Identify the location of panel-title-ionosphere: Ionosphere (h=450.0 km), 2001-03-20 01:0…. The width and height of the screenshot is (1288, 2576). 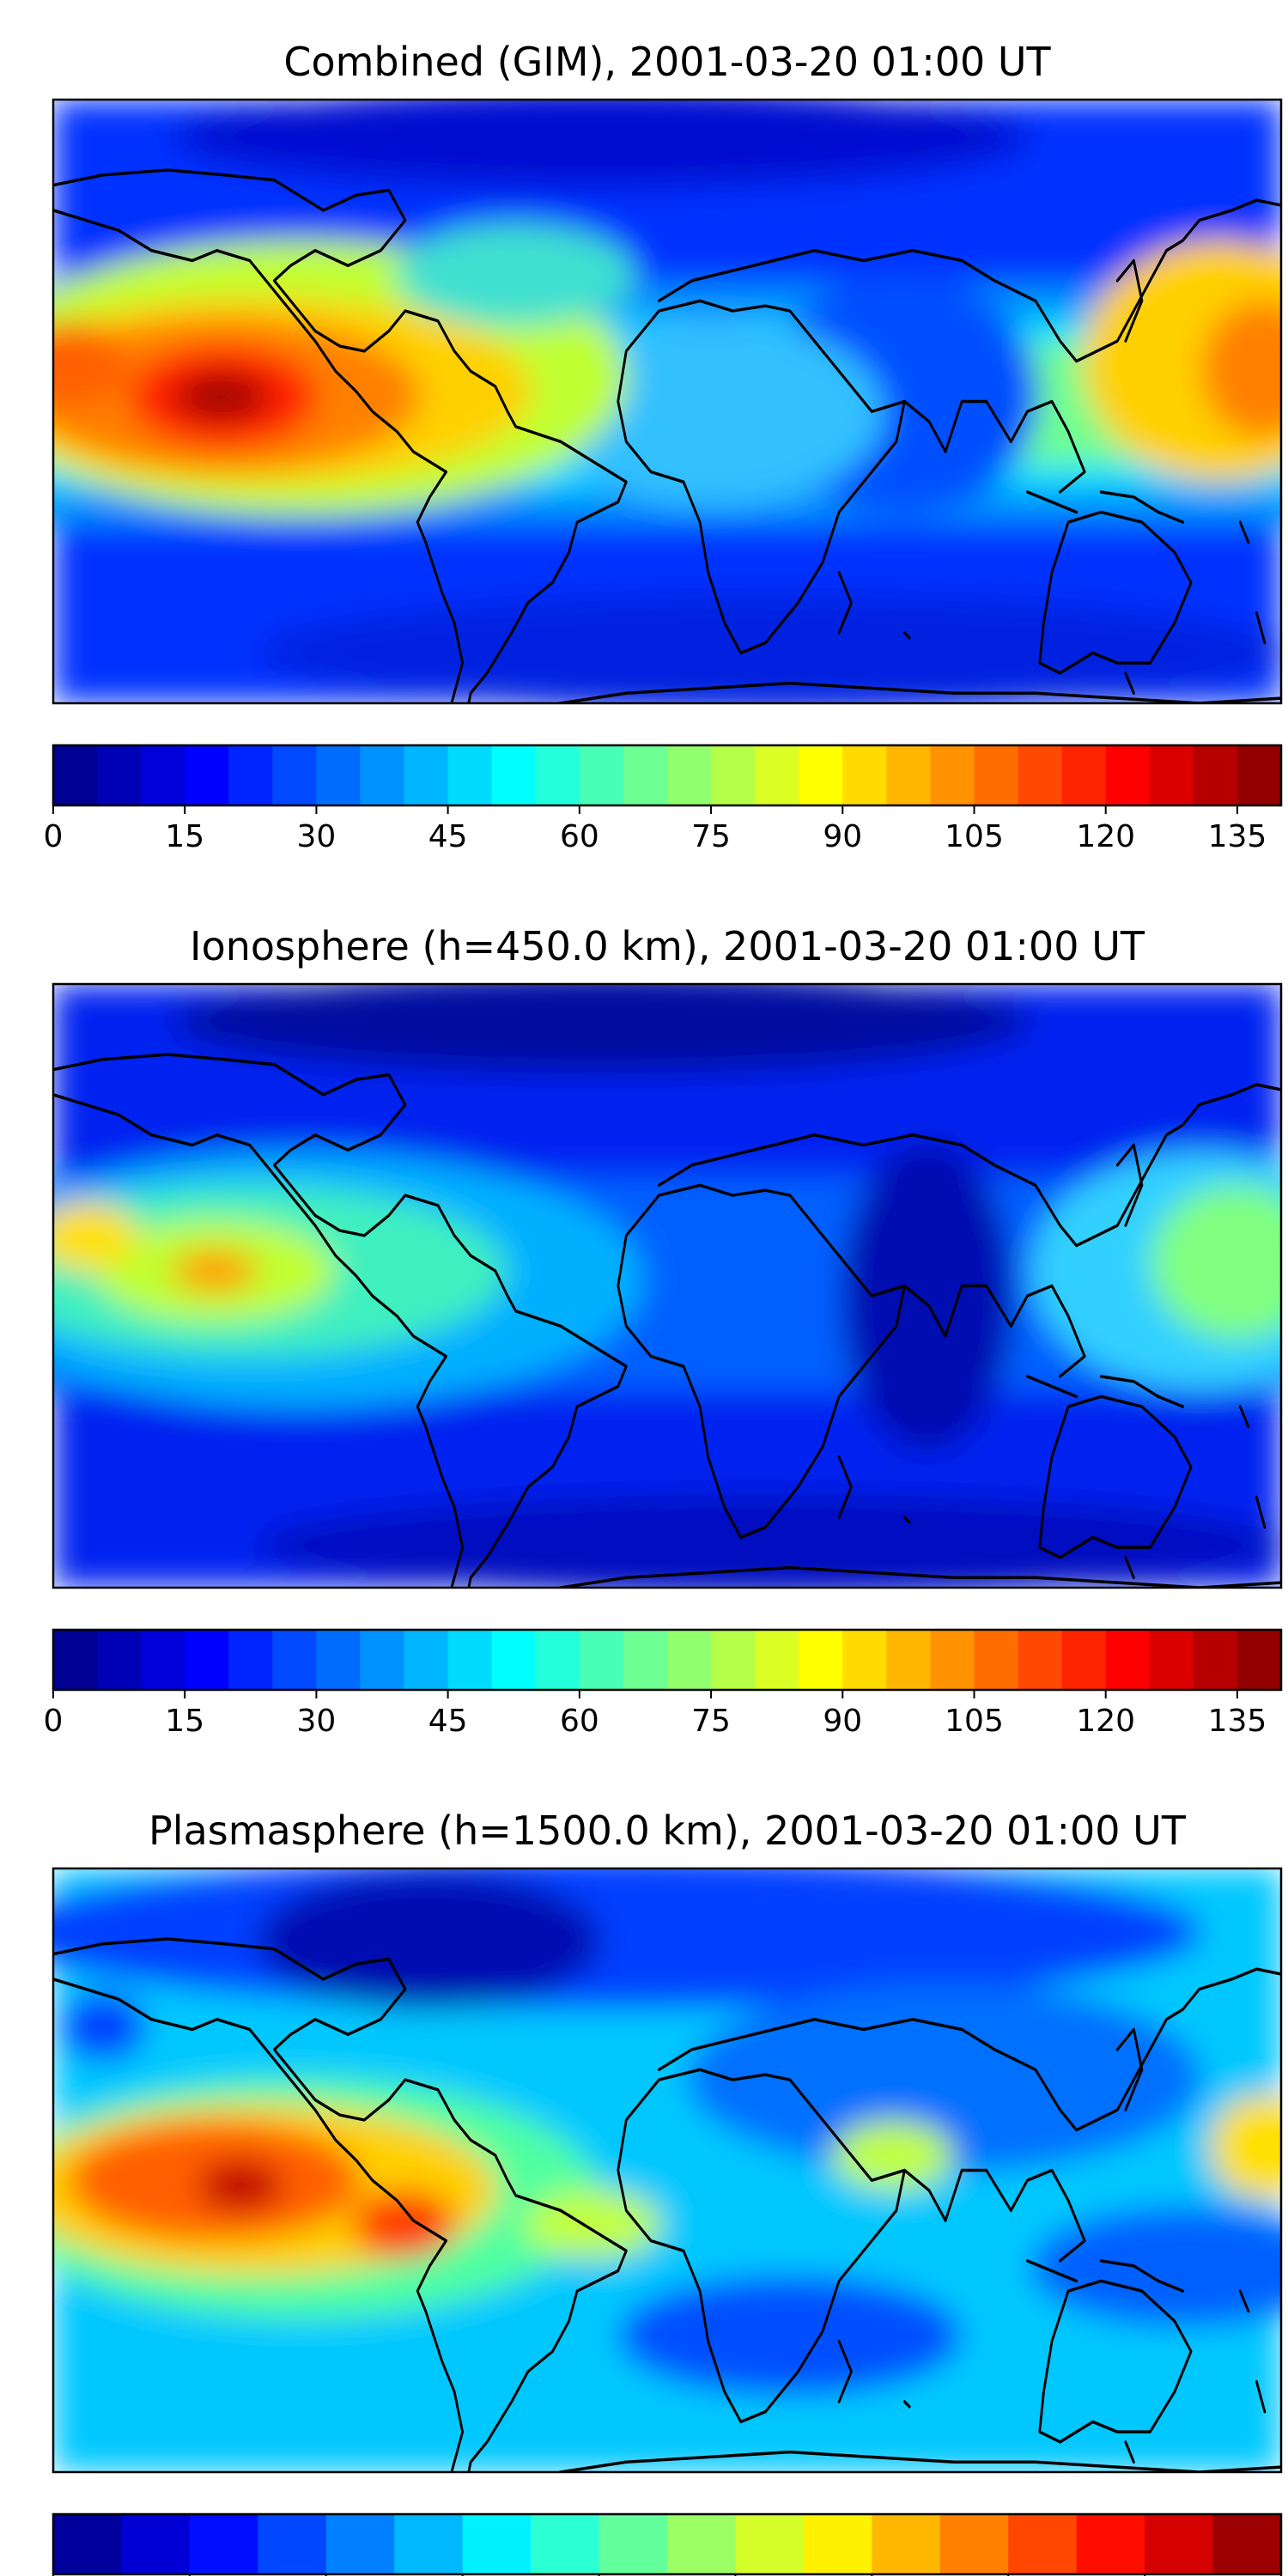
(667, 946).